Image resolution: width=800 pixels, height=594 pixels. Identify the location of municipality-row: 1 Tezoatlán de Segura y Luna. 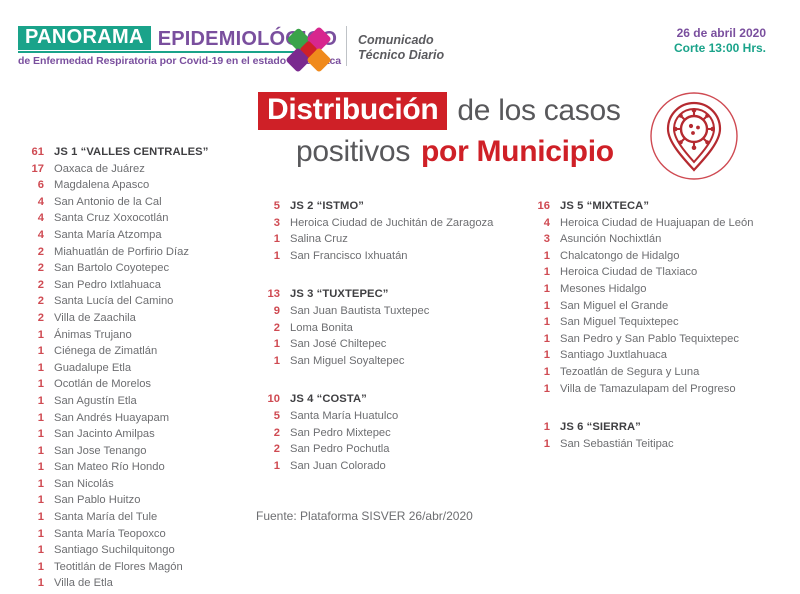
(663, 374).